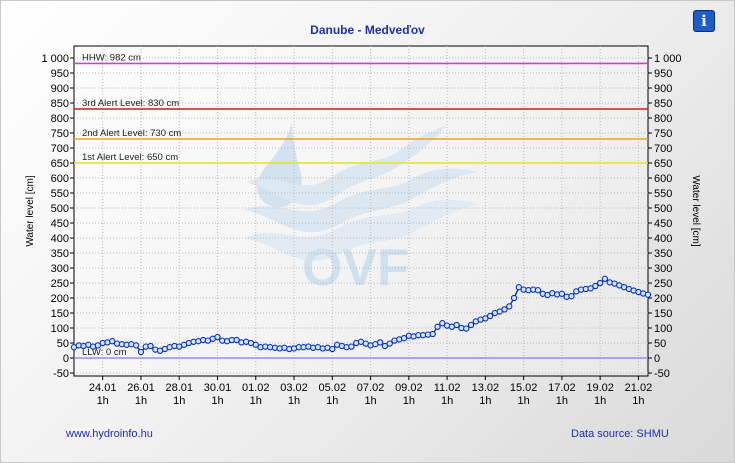 The height and width of the screenshot is (463, 735). I want to click on info-icon: i, so click(704, 21).